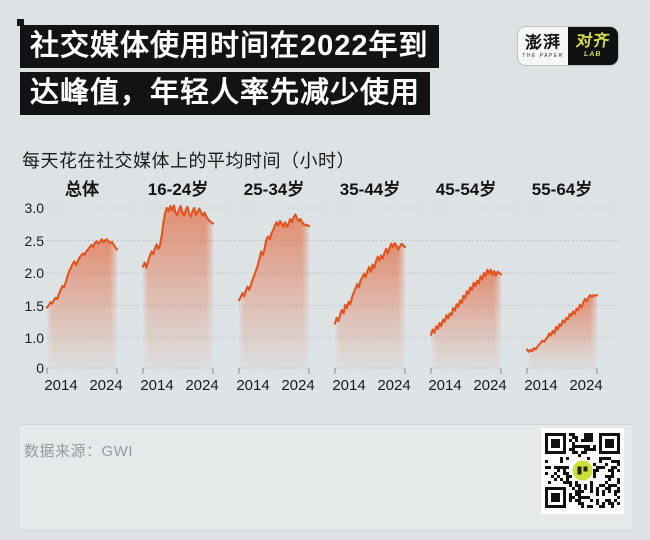  What do you see at coordinates (225, 93) in the screenshot?
I see `page-title-line2: 达峰值，年轻人率先减少使用` at bounding box center [225, 93].